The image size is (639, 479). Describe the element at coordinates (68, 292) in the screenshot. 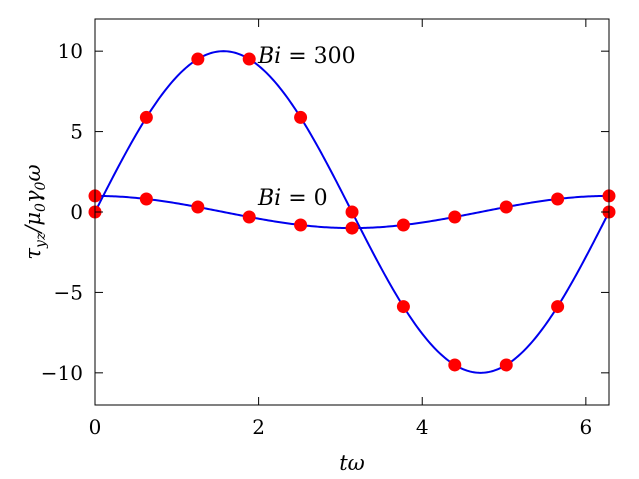

I see `y-tick-label: −5` at that location.